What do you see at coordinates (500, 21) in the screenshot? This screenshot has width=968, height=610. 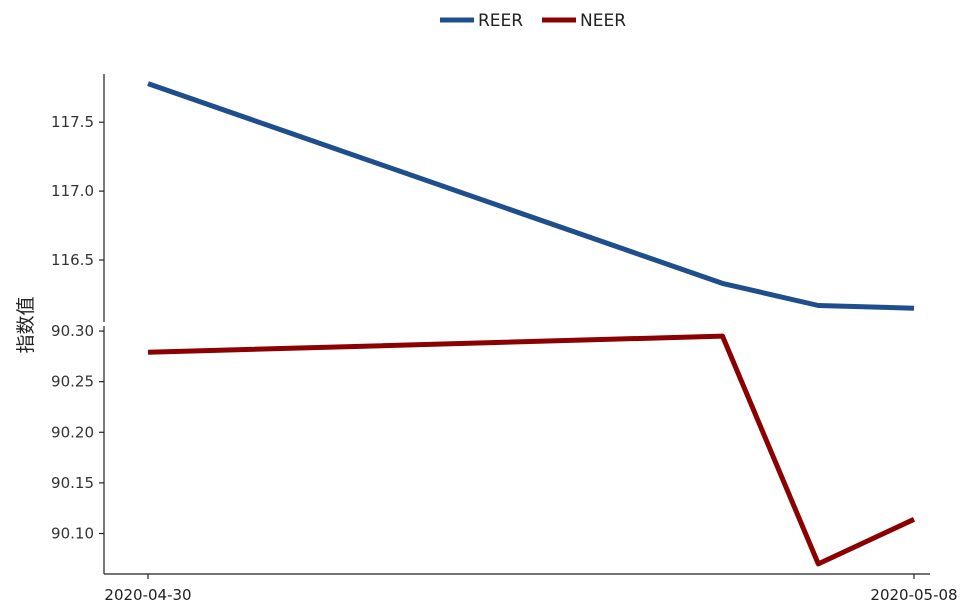 I see `legend-label-reer: REER` at bounding box center [500, 21].